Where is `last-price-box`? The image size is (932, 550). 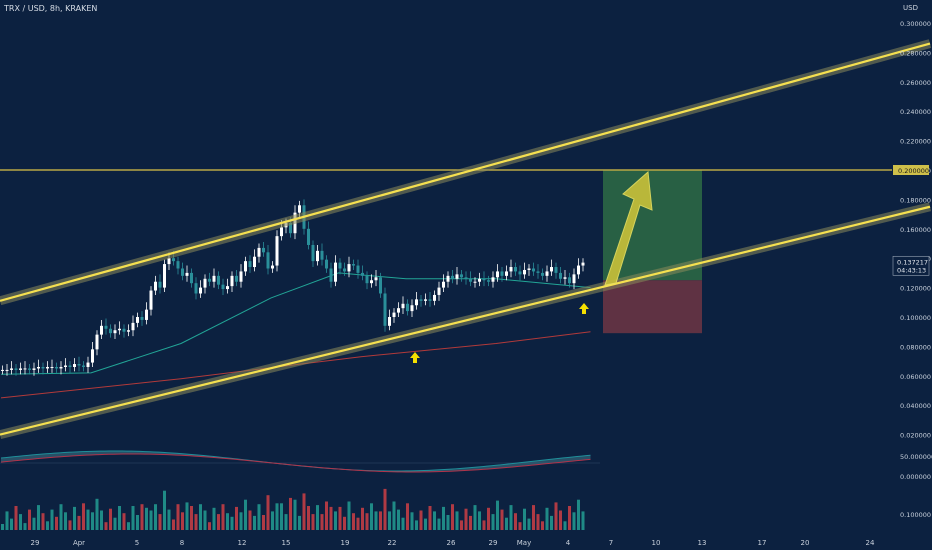
last-price-box is located at coordinates (911, 265).